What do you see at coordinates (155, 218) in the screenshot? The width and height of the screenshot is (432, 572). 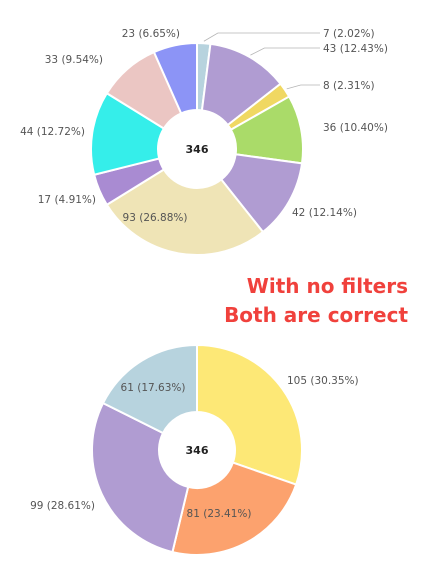 I see `donut-1-label-6: 93 (26.88%)` at bounding box center [155, 218].